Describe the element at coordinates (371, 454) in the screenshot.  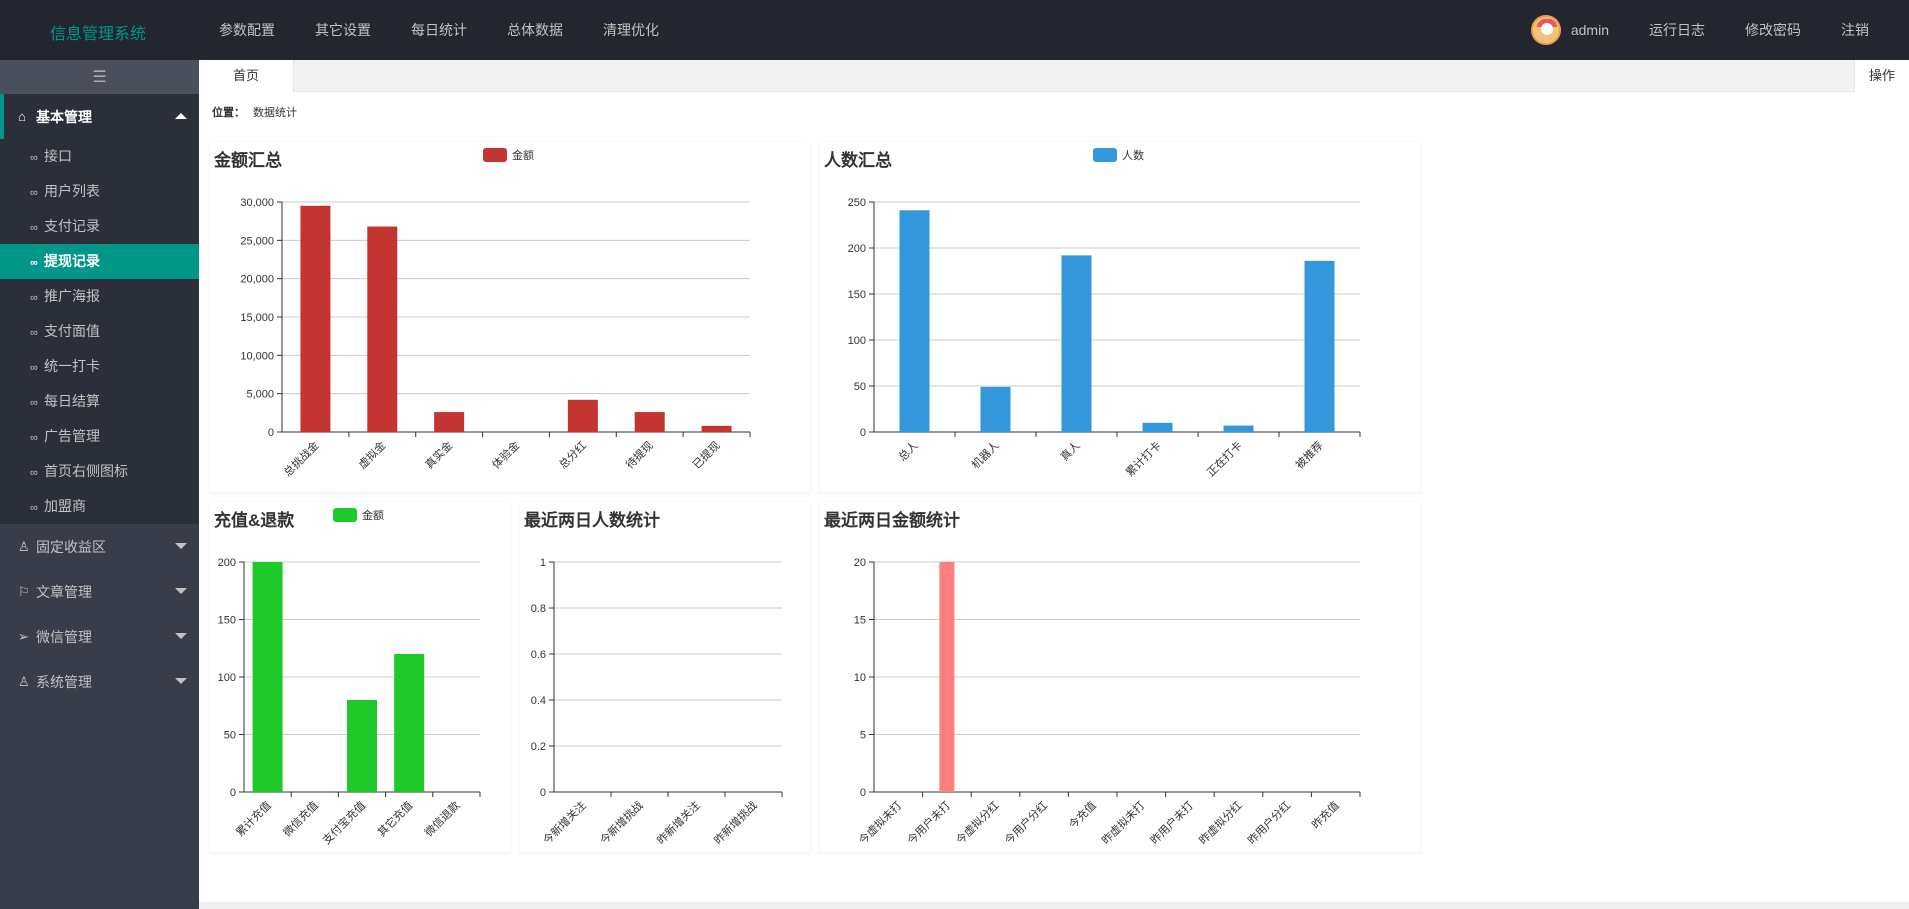
I see `x-tick-label: 虚拟金` at that location.